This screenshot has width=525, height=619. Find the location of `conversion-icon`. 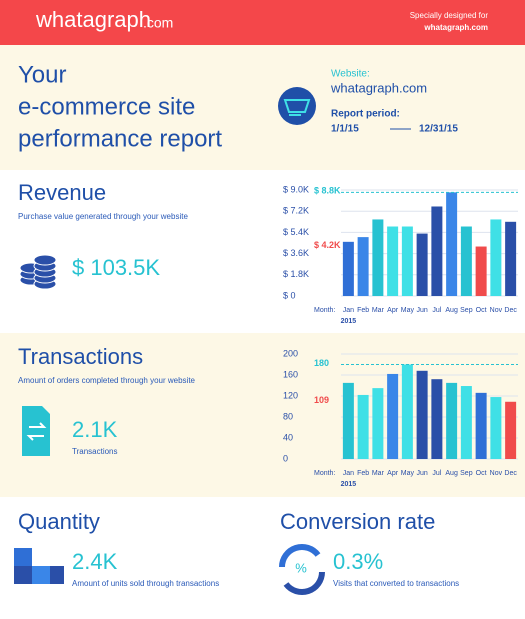

conversion-icon is located at coordinates (302, 569).